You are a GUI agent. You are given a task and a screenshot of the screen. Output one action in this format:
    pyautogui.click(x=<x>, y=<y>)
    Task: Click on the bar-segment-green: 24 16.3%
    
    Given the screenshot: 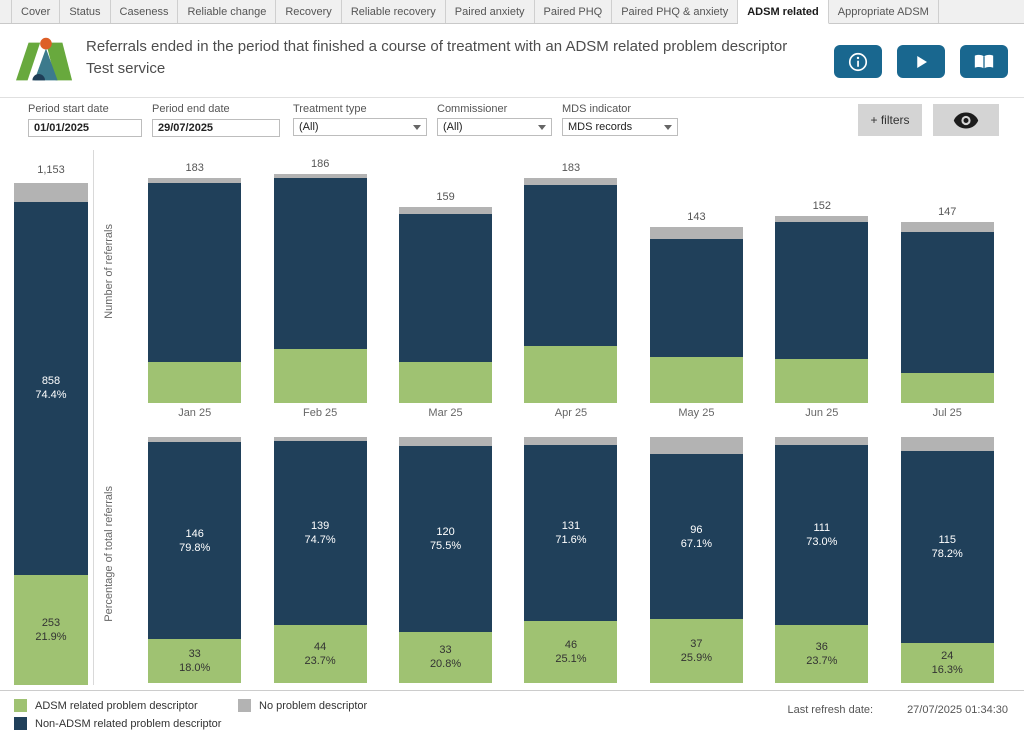 What is the action you would take?
    pyautogui.click(x=947, y=662)
    